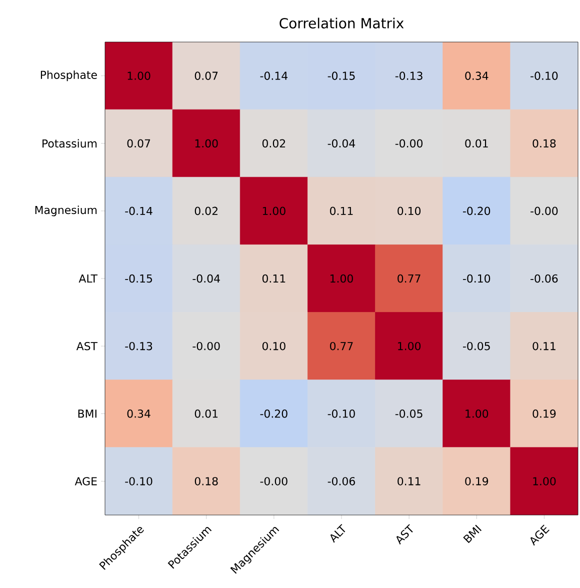 This screenshot has width=580, height=588. What do you see at coordinates (472, 534) in the screenshot?
I see `x-tick-label: BMI` at bounding box center [472, 534].